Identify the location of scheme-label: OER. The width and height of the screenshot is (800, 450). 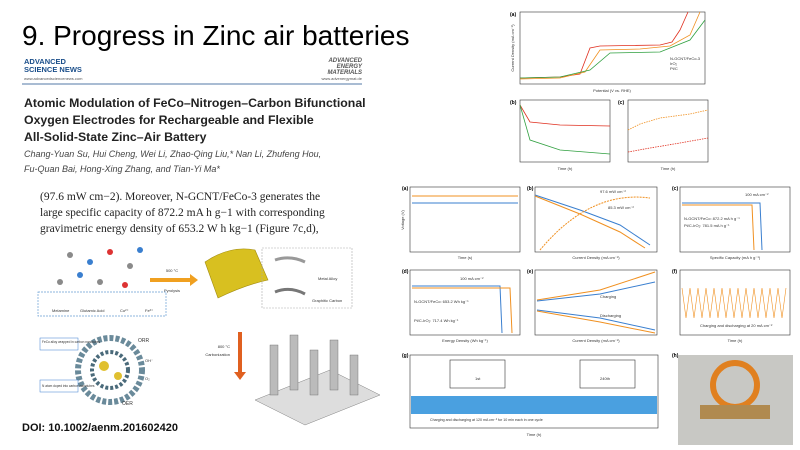
(127, 404).